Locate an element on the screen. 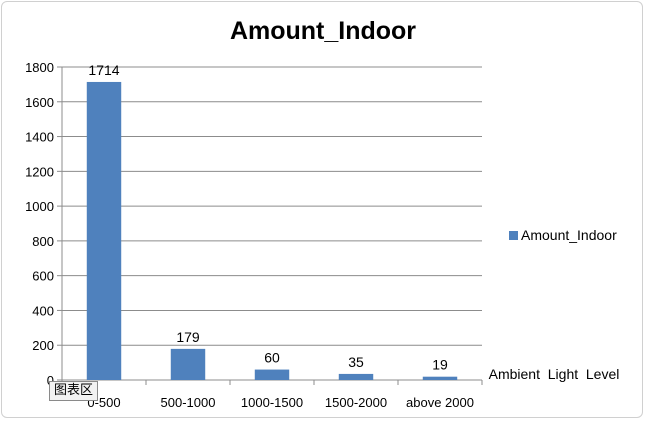 This screenshot has width=646, height=421. x-tick-label: 1500-2000 is located at coordinates (356, 402).